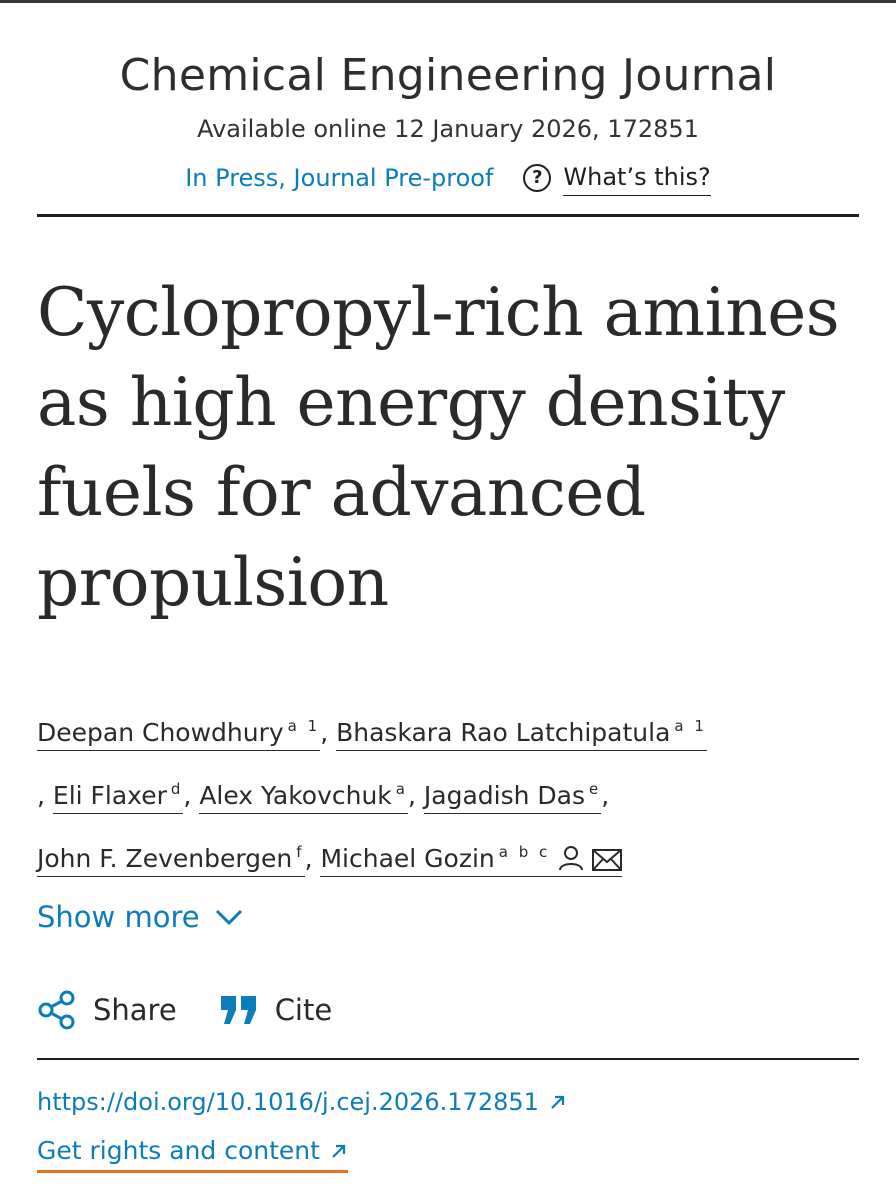  I want to click on available-online: Available online 12 January 2026, 172851, so click(448, 129).